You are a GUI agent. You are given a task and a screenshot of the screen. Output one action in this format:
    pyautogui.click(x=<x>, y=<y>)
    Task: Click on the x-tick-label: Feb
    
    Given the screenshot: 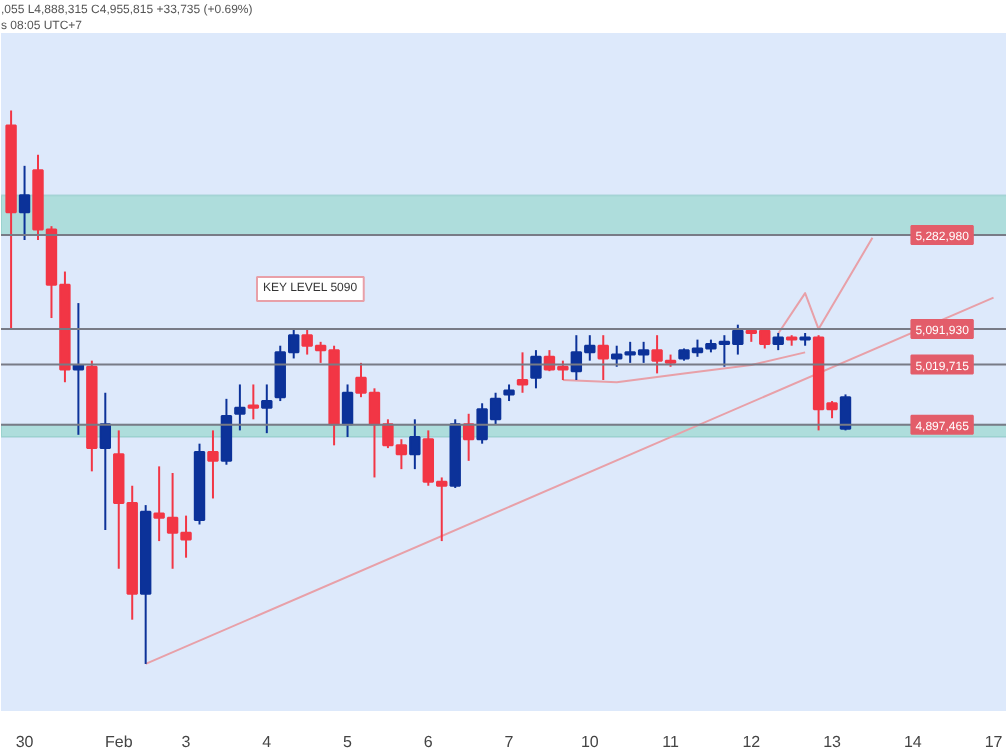 What is the action you would take?
    pyautogui.click(x=119, y=742)
    